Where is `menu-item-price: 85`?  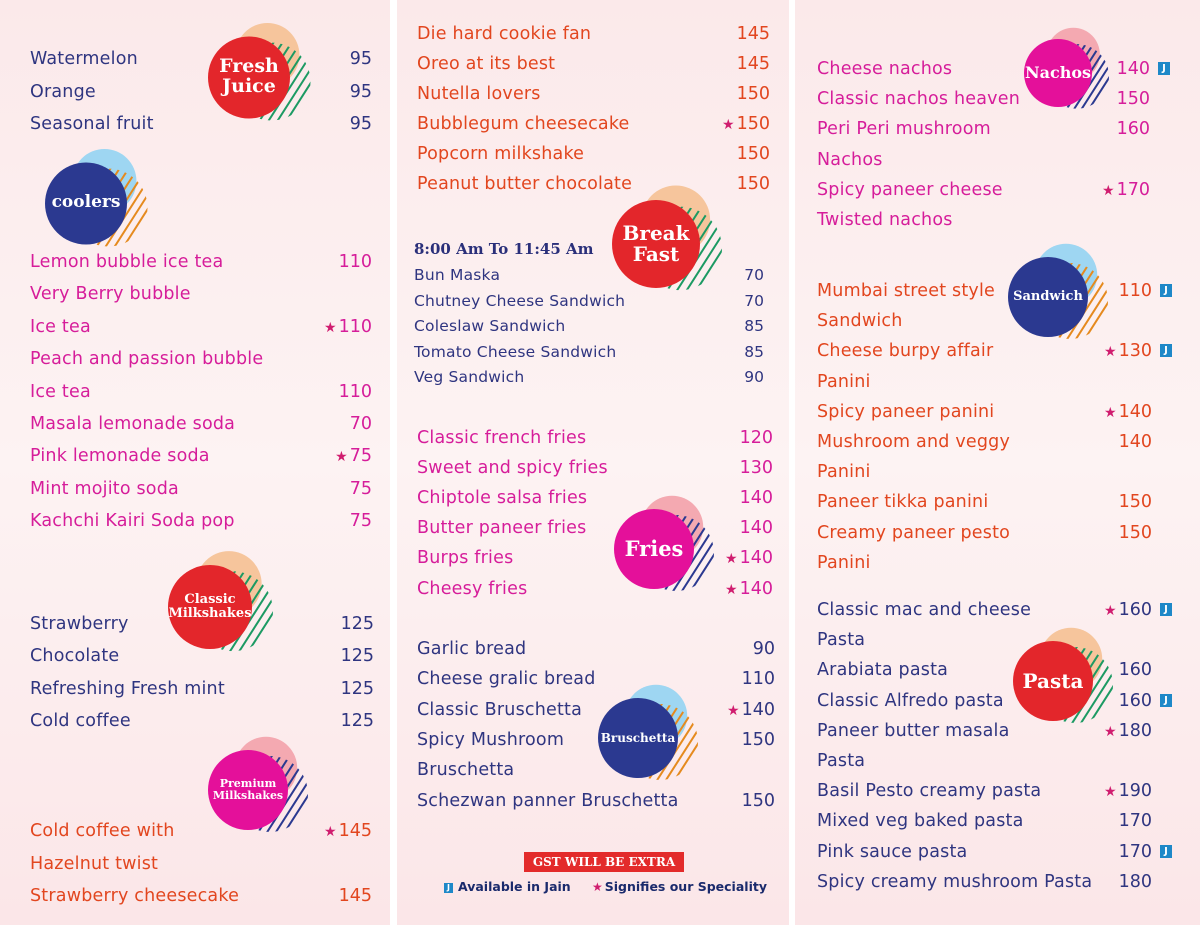
menu-item-price: 85 is located at coordinates (754, 352).